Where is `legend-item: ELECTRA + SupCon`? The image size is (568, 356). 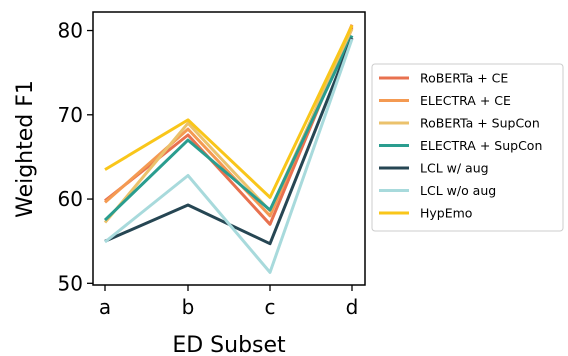
legend-item: ELECTRA + SupCon is located at coordinates (460, 145).